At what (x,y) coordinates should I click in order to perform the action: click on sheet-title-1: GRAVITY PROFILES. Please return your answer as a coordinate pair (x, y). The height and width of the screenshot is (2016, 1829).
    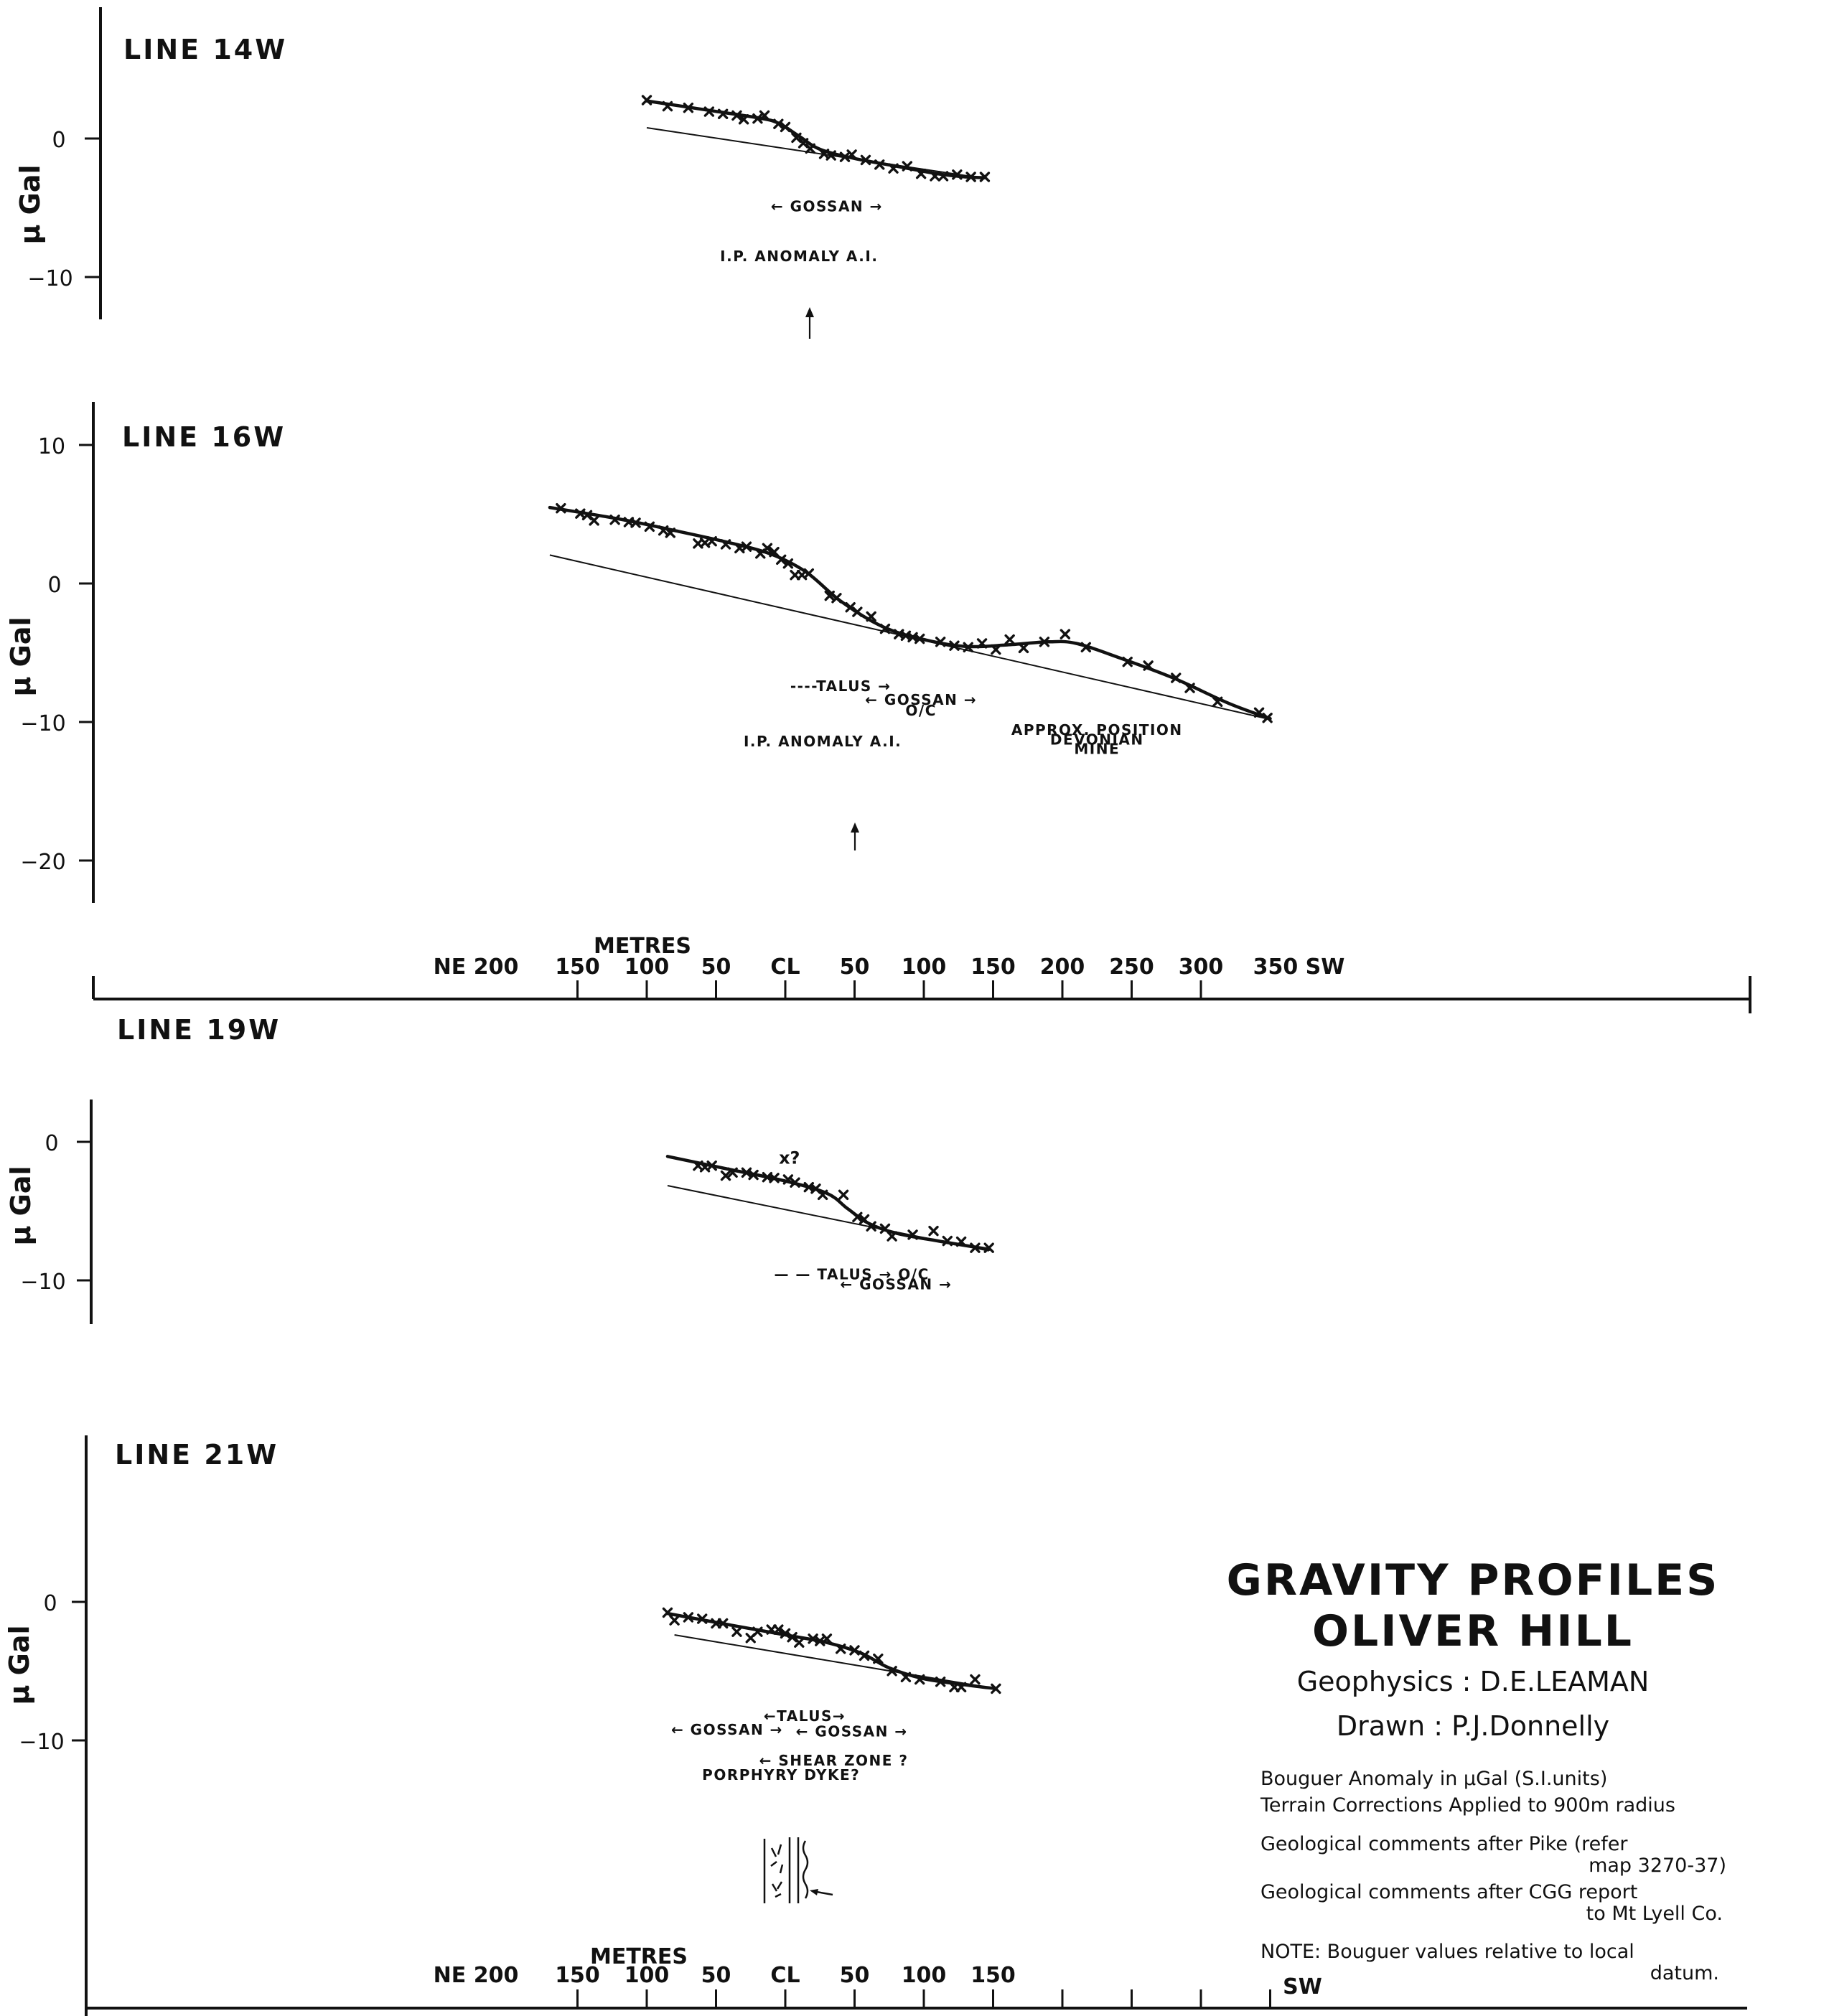
    Looking at the image, I should click on (1473, 1580).